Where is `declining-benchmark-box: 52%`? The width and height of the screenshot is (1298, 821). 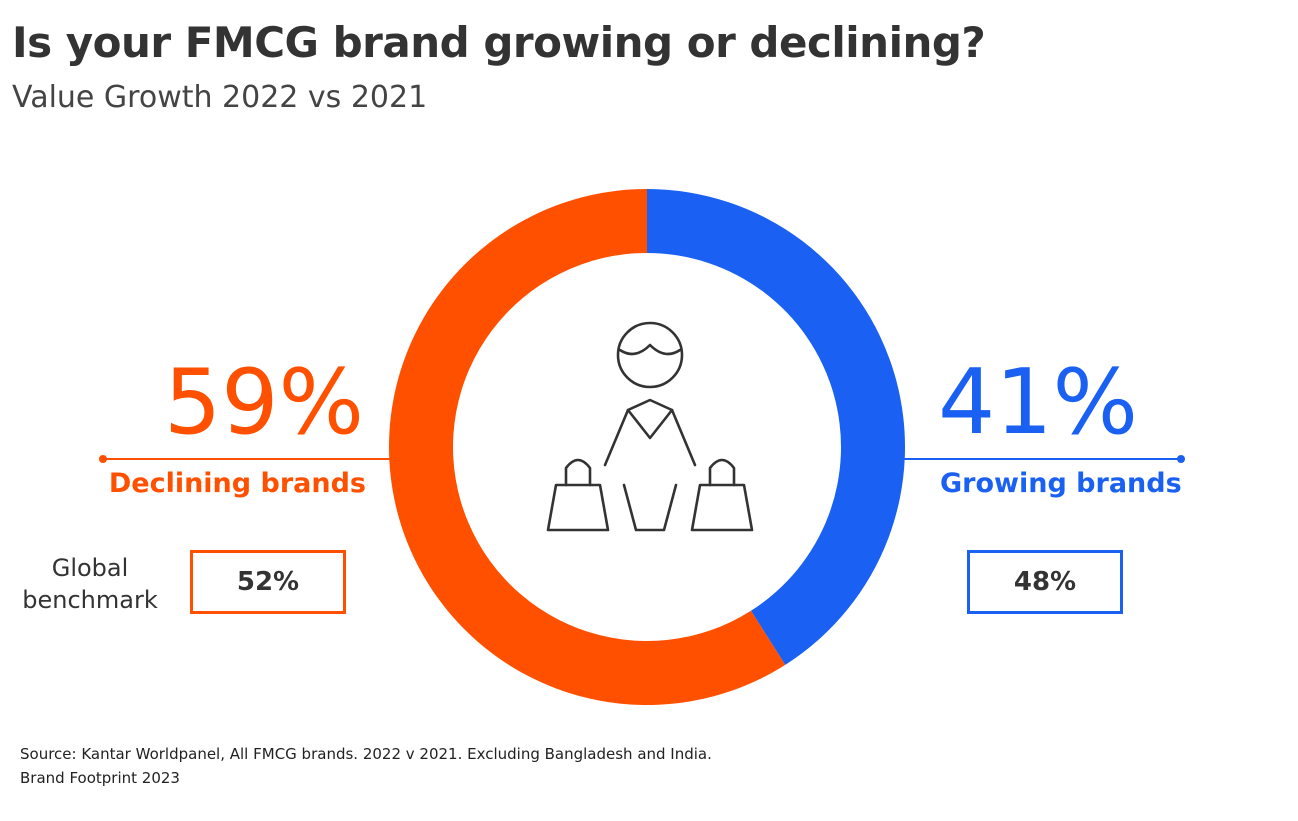
declining-benchmark-box: 52% is located at coordinates (268, 582).